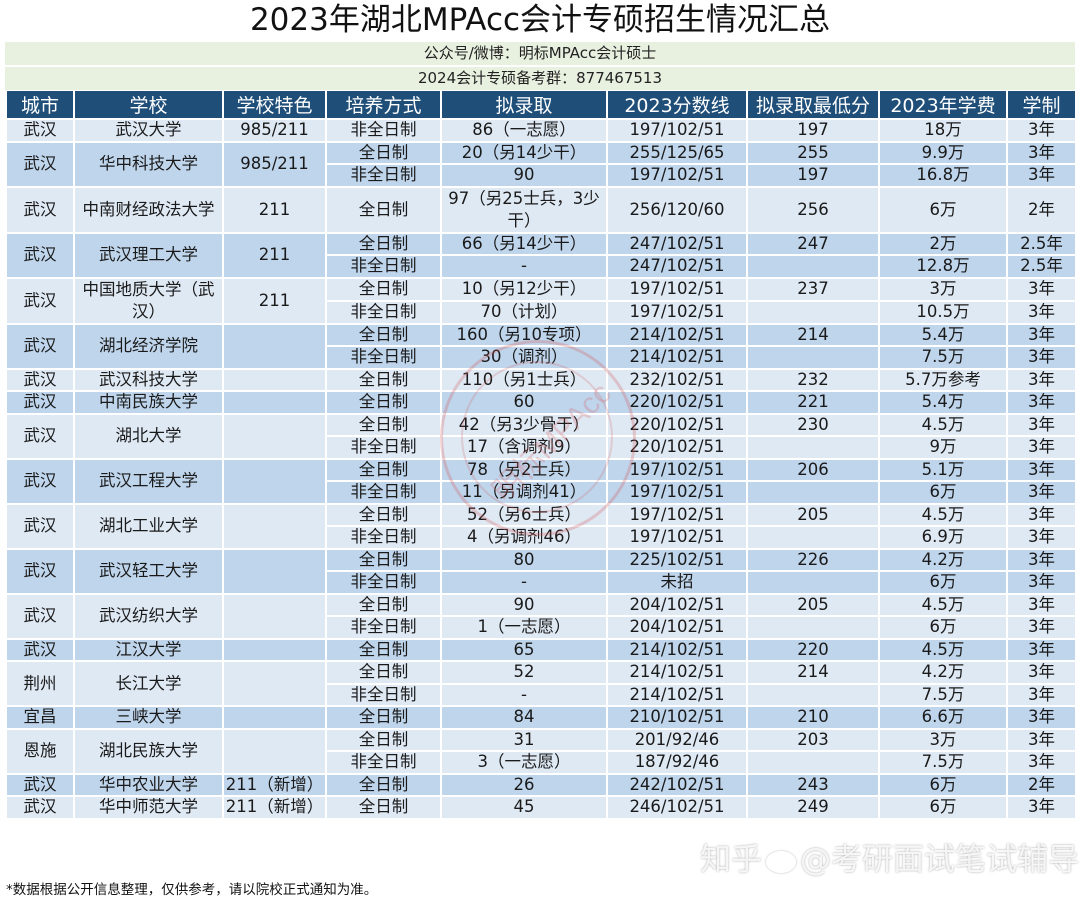 The height and width of the screenshot is (903, 1080). I want to click on table-row: 非全日制 -214/102/51 7.5万 3年, so click(541, 694).